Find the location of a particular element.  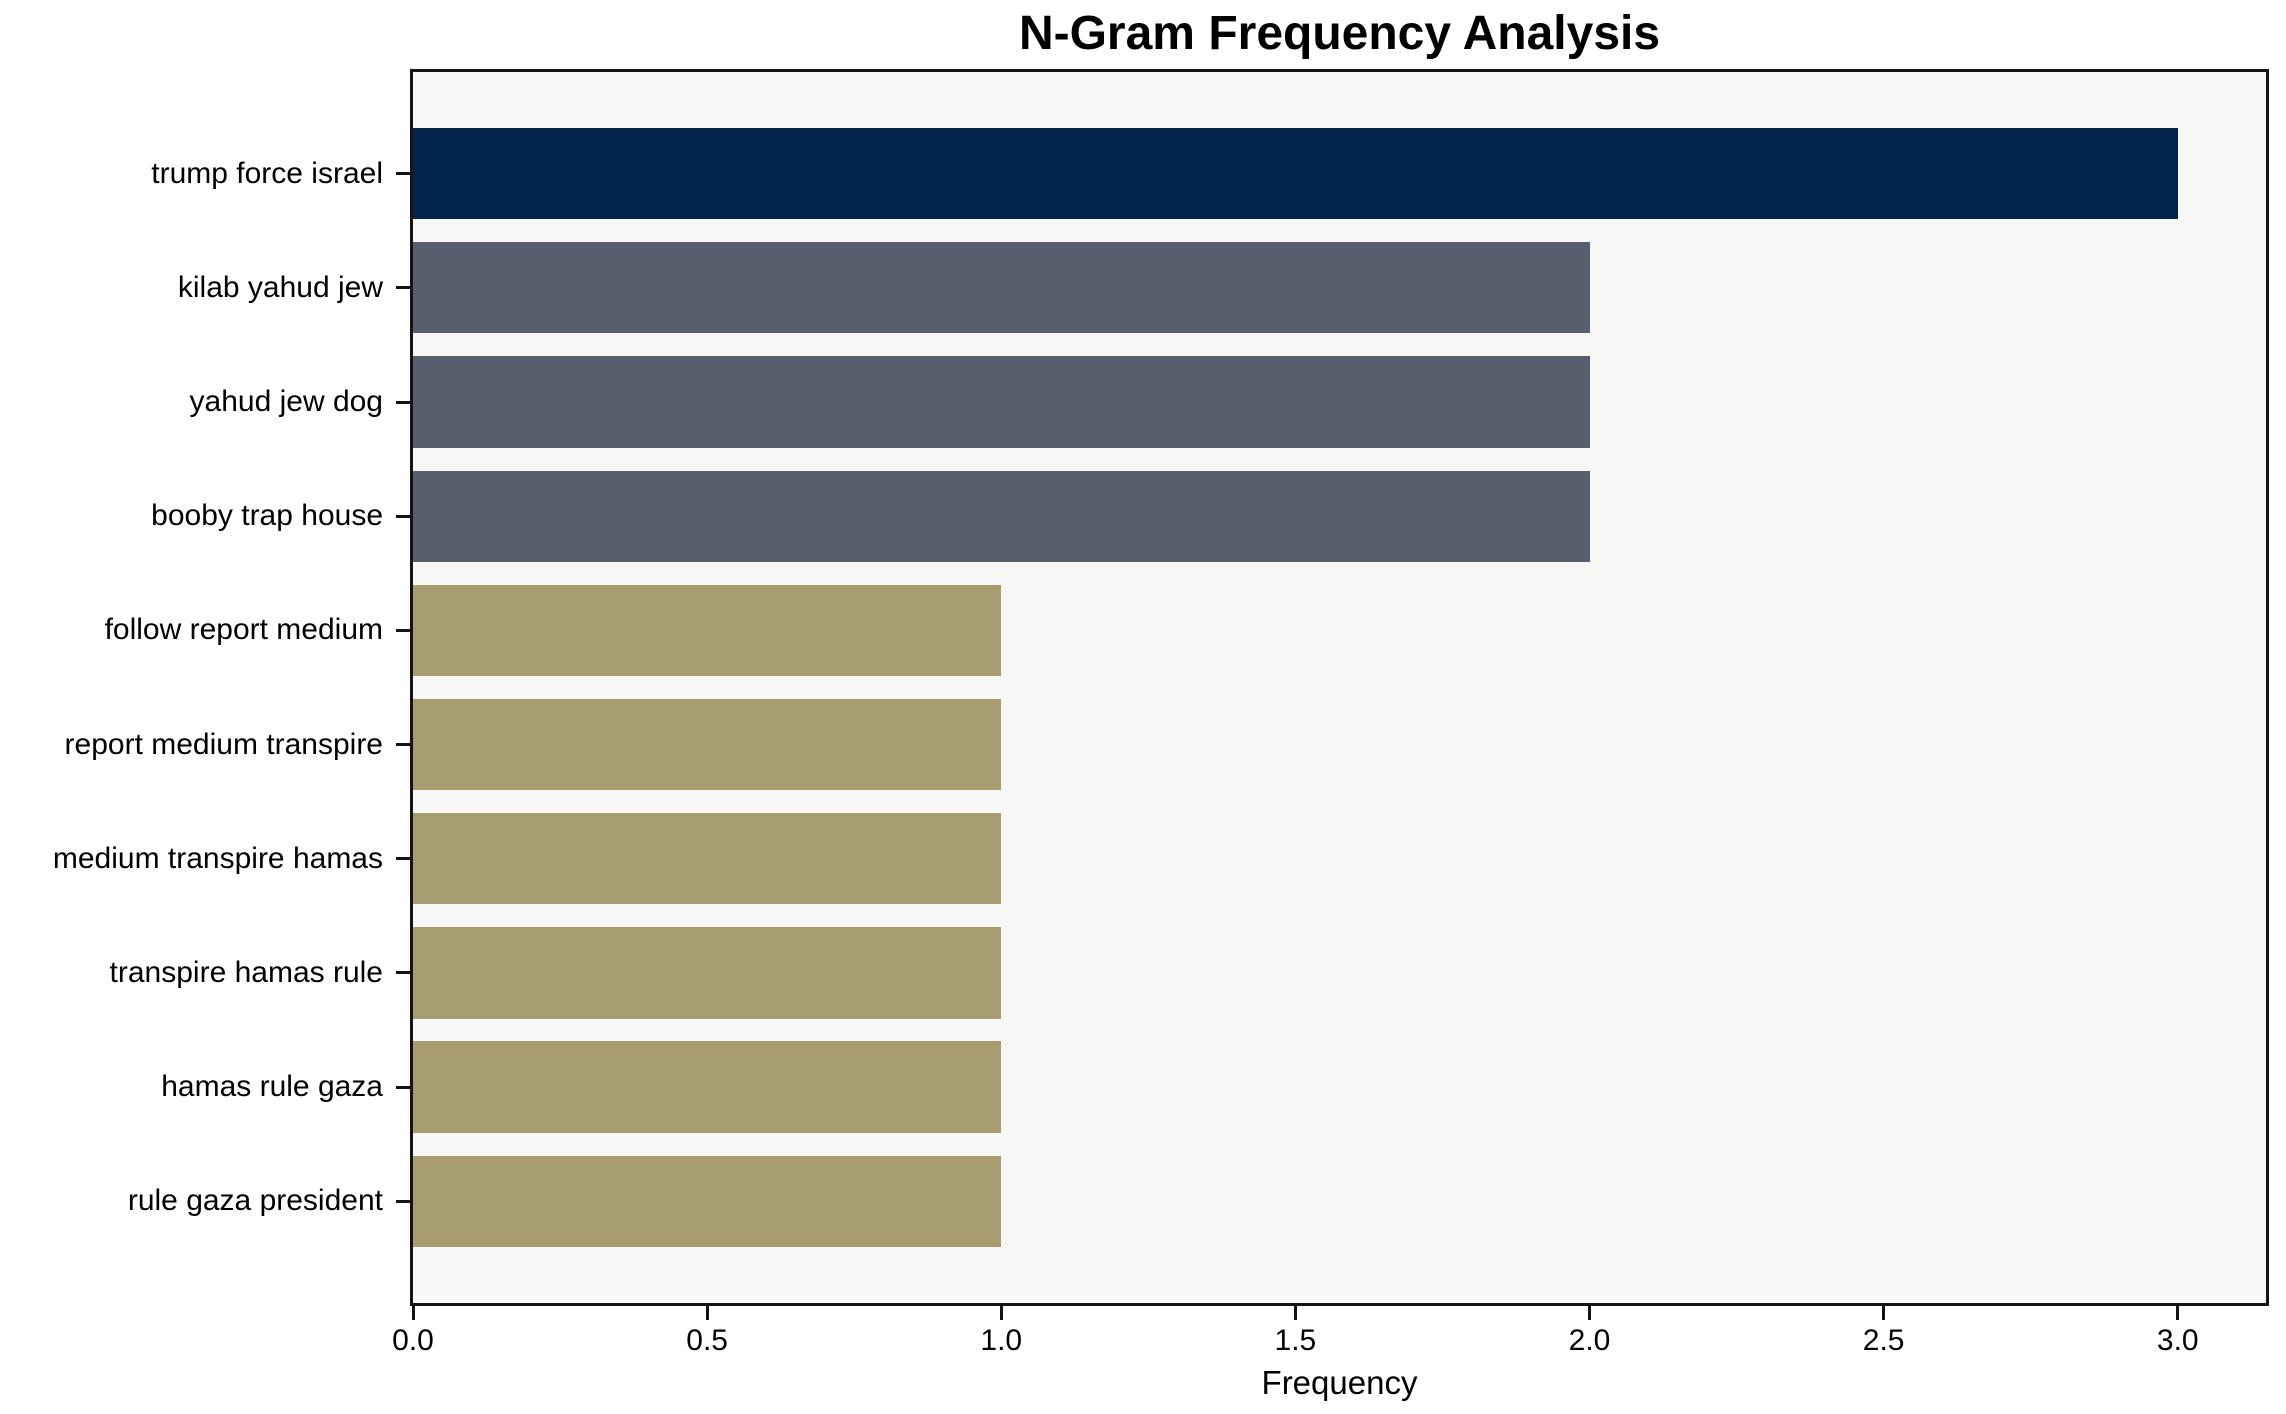

y-tick-label: rule gaza president is located at coordinates (255, 1201).